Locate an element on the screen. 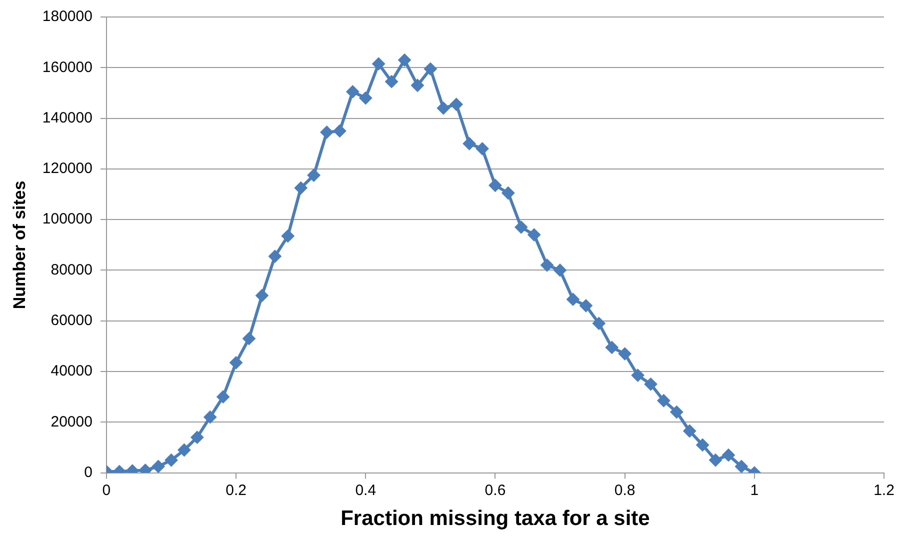 The width and height of the screenshot is (914, 536). x-tick-label: 0.6 is located at coordinates (495, 490).